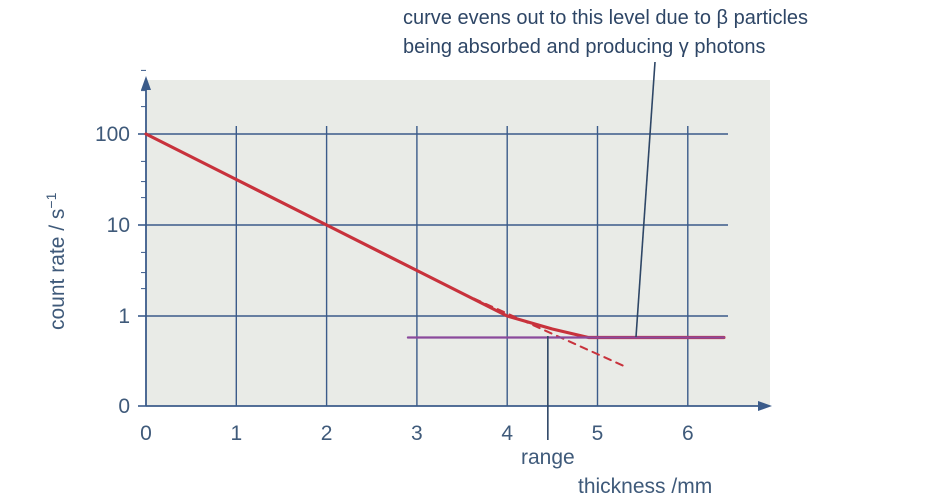 The image size is (950, 501). What do you see at coordinates (146, 83) in the screenshot?
I see `y-axis-arrow` at bounding box center [146, 83].